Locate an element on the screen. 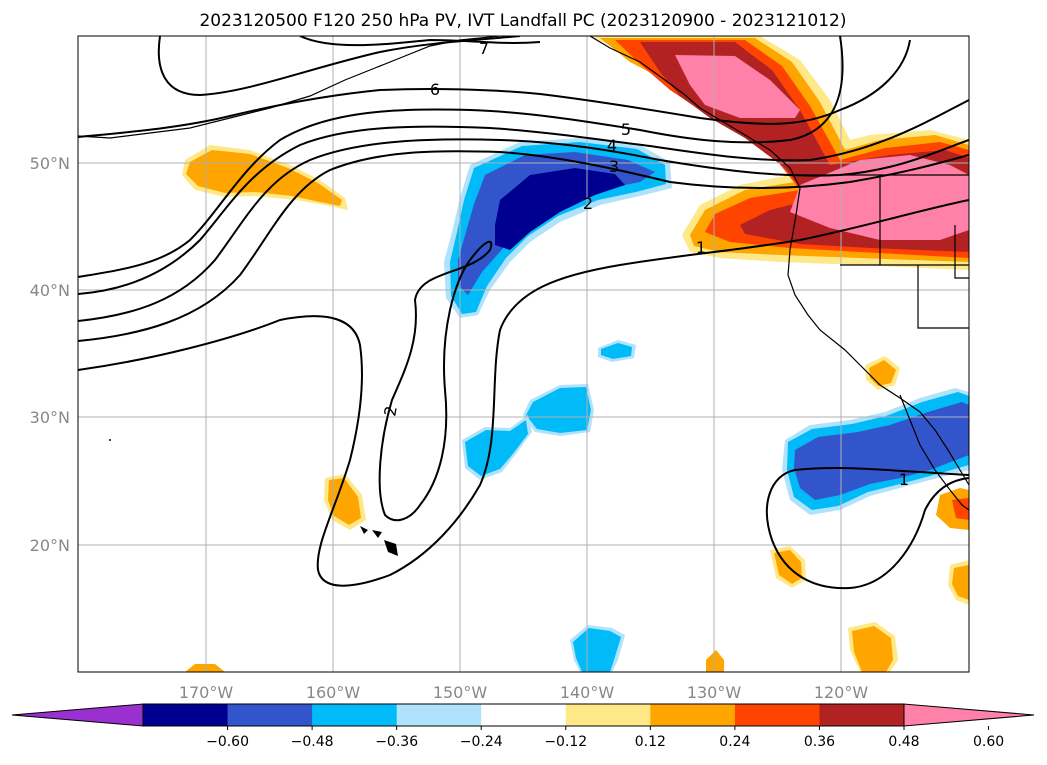 The height and width of the screenshot is (765, 1047). lon-tick-label: 160°W is located at coordinates (333, 692).